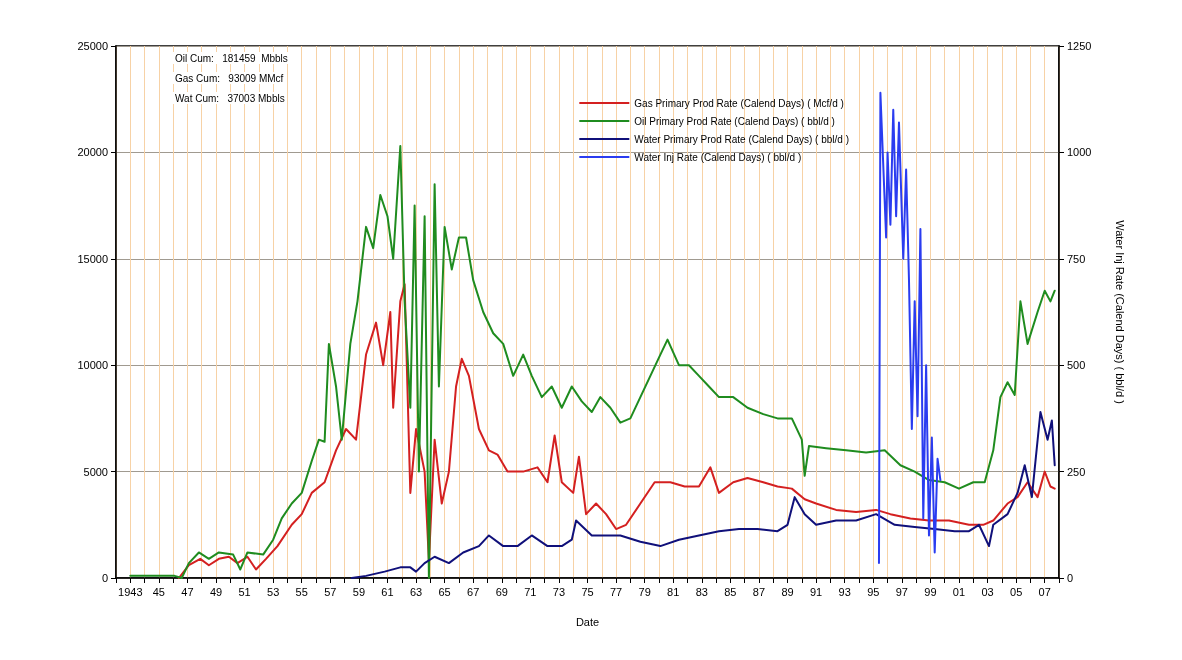 Image resolution: width=1182 pixels, height=660 pixels. Describe the element at coordinates (1070, 578) in the screenshot. I see `y2-tick-label: 0` at that location.